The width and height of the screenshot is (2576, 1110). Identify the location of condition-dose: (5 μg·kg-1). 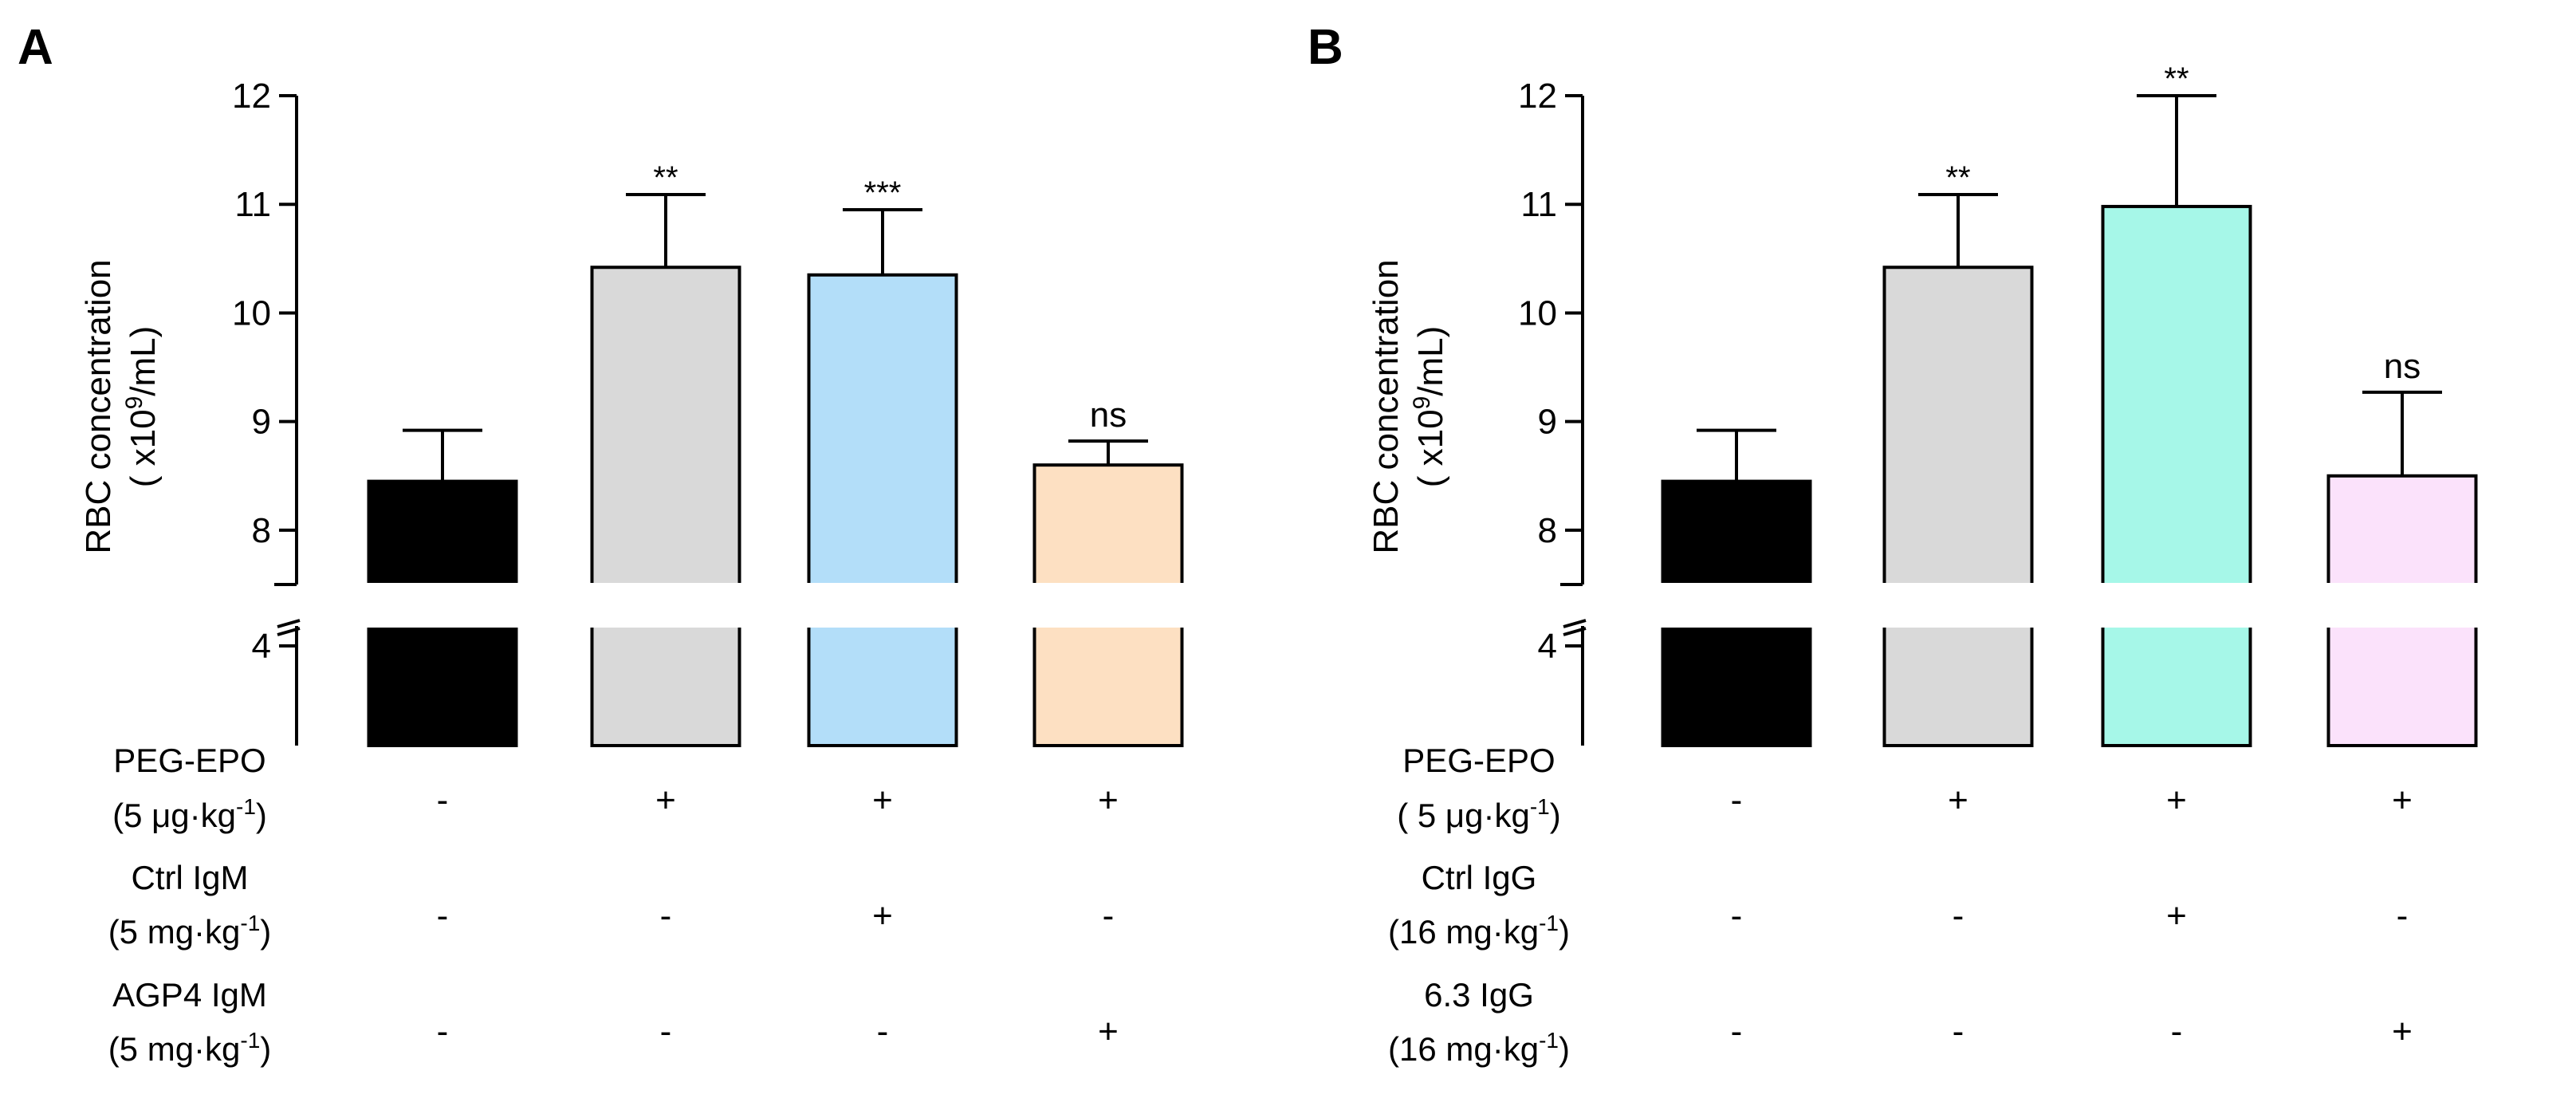
(190, 814).